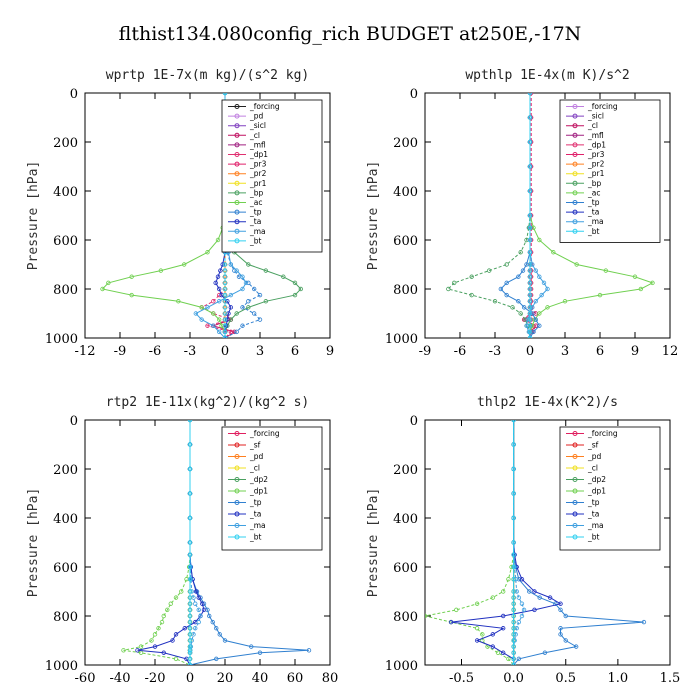  Describe the element at coordinates (330, 351) in the screenshot. I see `x-tick-label: 9` at that location.